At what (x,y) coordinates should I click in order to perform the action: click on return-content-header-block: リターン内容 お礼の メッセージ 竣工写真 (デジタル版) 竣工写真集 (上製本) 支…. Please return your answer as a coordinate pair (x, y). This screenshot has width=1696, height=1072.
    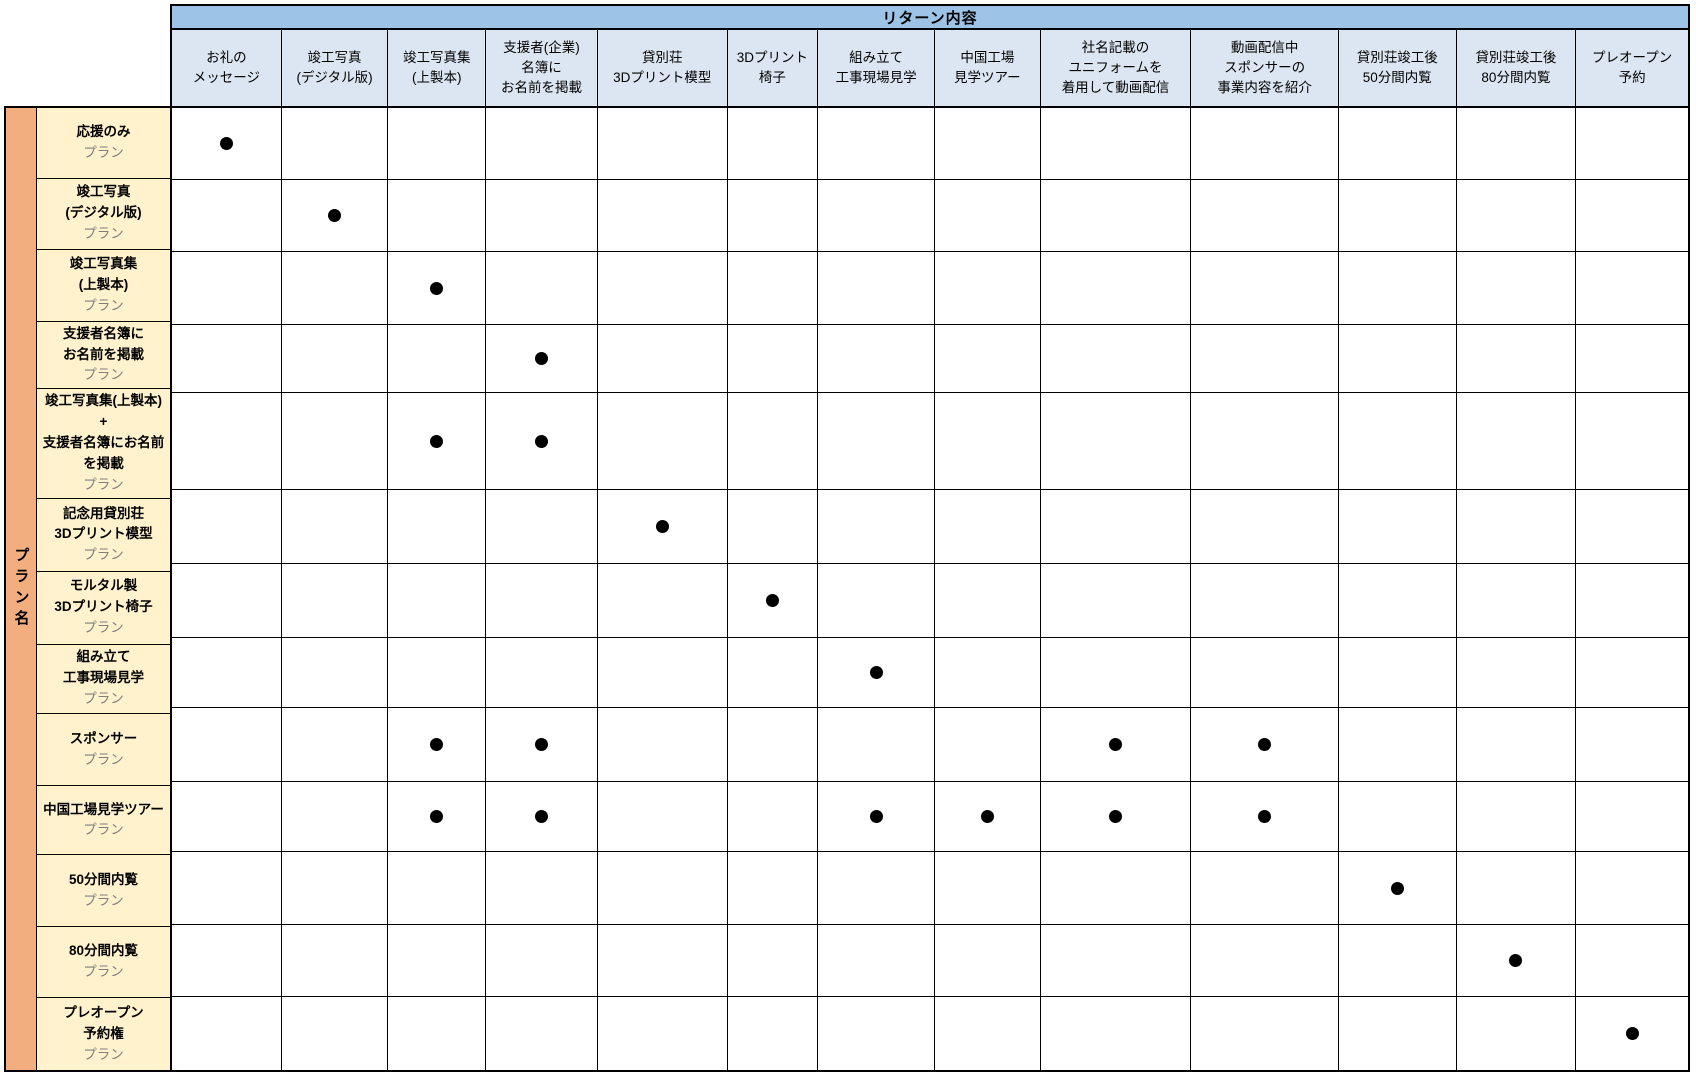
    Looking at the image, I should click on (930, 56).